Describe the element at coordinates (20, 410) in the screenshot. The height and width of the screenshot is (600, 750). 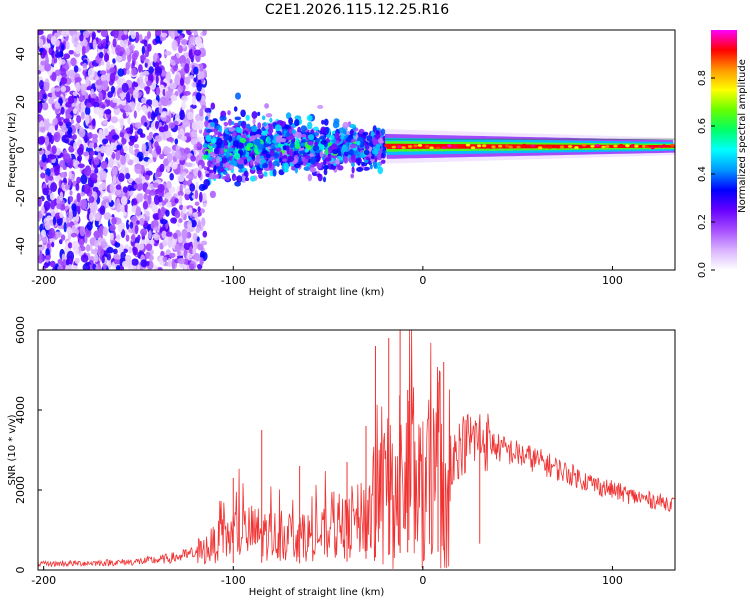
I see `y-tick-label-bottom: 4000` at that location.